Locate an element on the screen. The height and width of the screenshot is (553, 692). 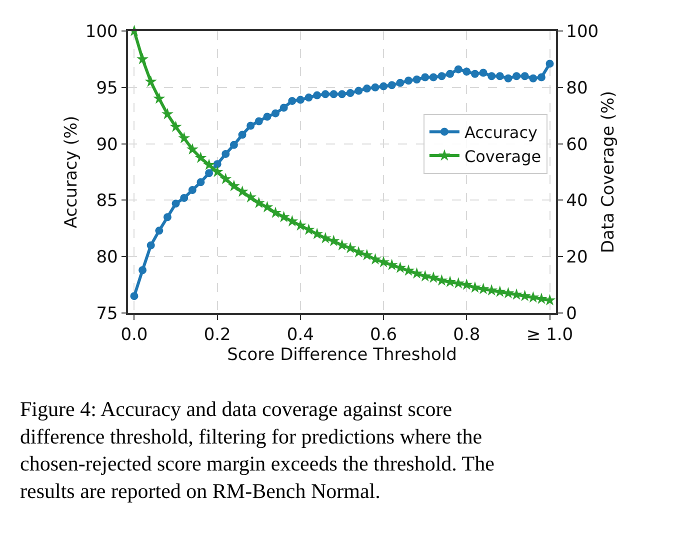
y-tick-label: 80 is located at coordinates (107, 258).